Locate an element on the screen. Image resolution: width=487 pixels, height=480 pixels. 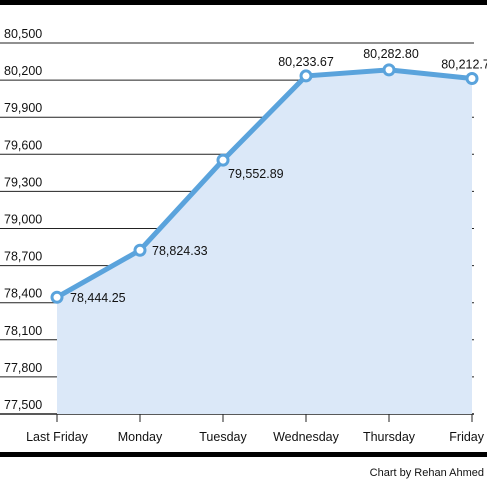
top-border is located at coordinates (243, 2).